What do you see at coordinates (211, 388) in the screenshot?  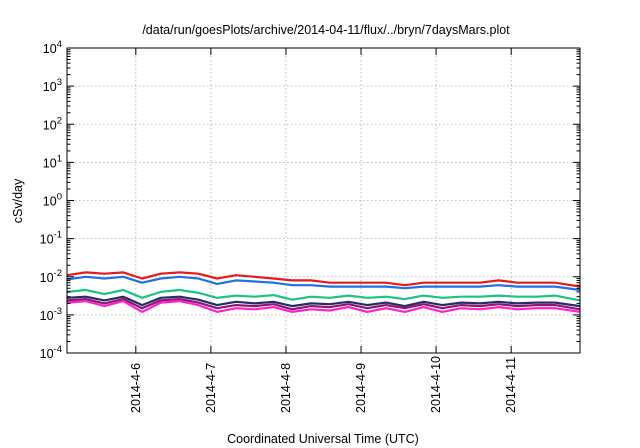 I see `x-tick-label: 2014-4-7` at bounding box center [211, 388].